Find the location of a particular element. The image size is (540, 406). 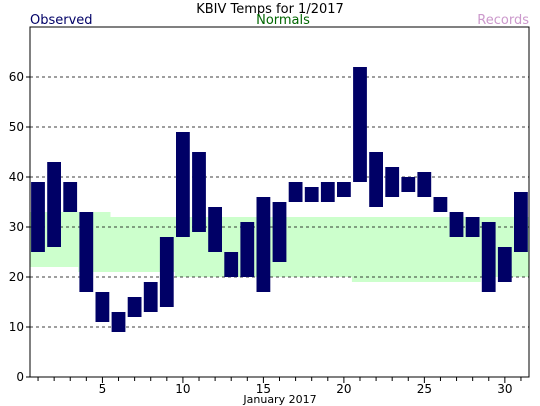

chart-title: KBIV Temps for 1/2017 is located at coordinates (270, 9).